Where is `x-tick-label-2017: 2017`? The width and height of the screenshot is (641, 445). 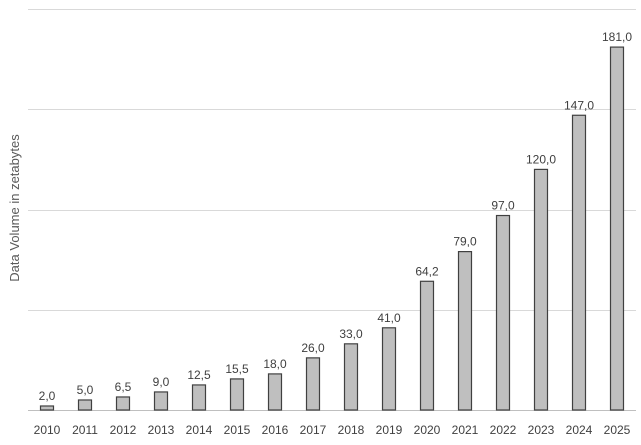 x-tick-label-2017: 2017 is located at coordinates (313, 430).